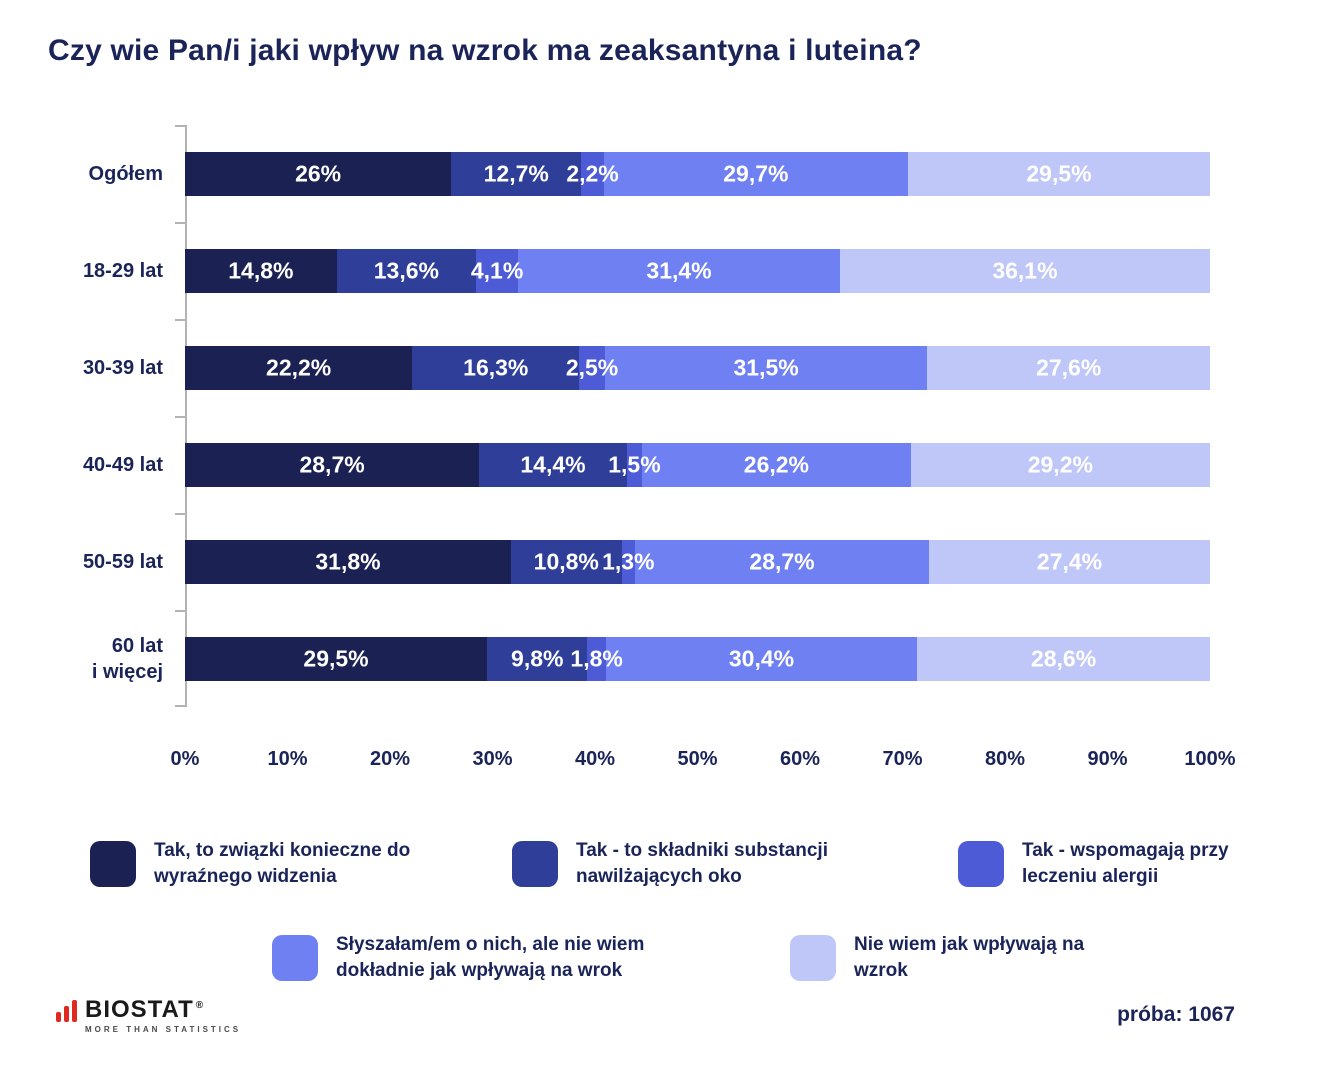 This screenshot has height=1074, width=1330. I want to click on bar-segment: 26%, so click(318, 173).